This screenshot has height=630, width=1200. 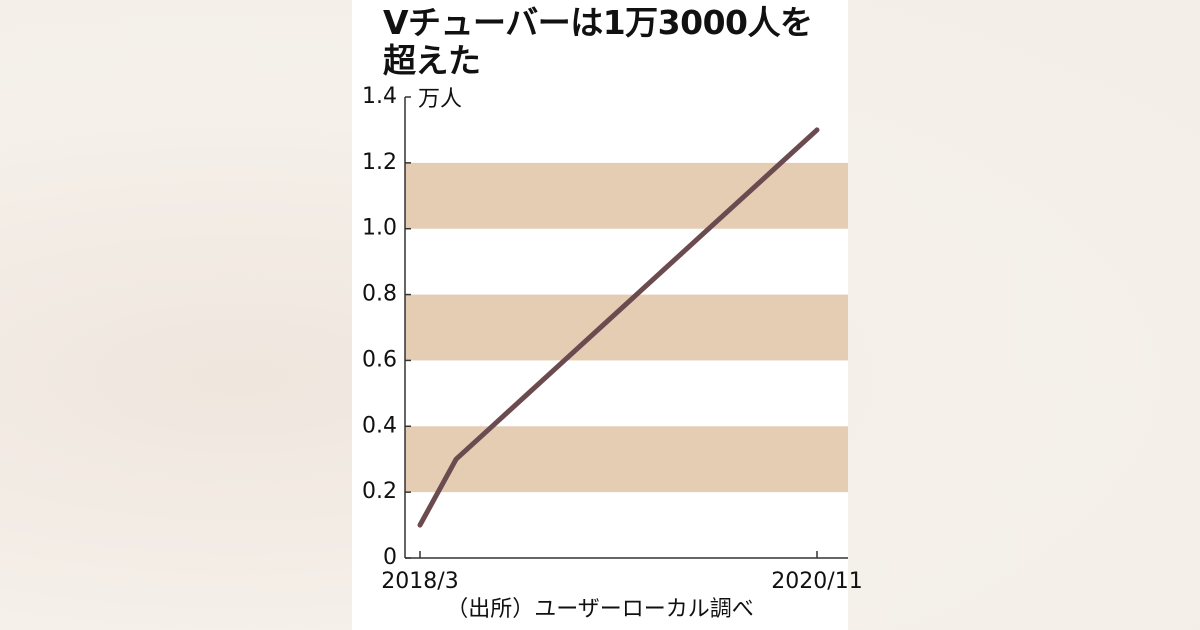 What do you see at coordinates (379, 228) in the screenshot?
I see `y-tick-label: 1.0` at bounding box center [379, 228].